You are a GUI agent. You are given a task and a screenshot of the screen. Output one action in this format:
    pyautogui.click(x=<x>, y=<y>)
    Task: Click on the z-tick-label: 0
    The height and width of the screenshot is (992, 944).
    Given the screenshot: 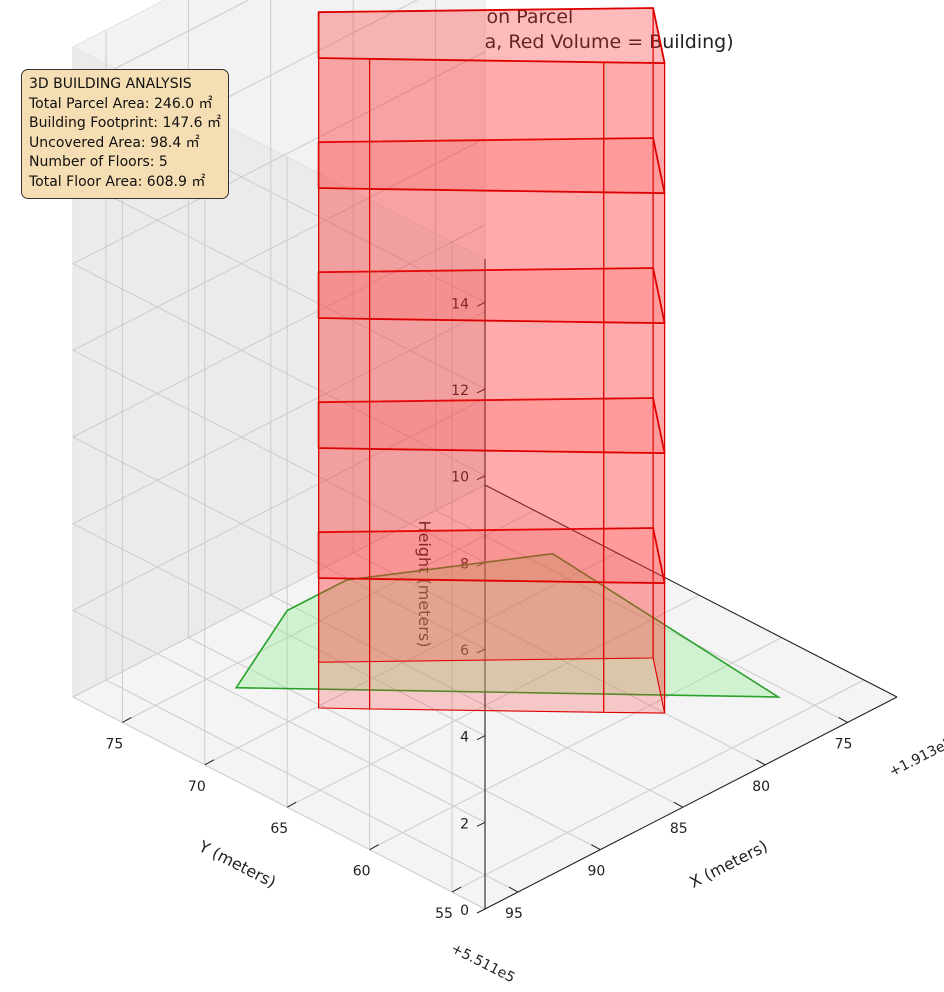 What is the action you would take?
    pyautogui.click(x=464, y=911)
    